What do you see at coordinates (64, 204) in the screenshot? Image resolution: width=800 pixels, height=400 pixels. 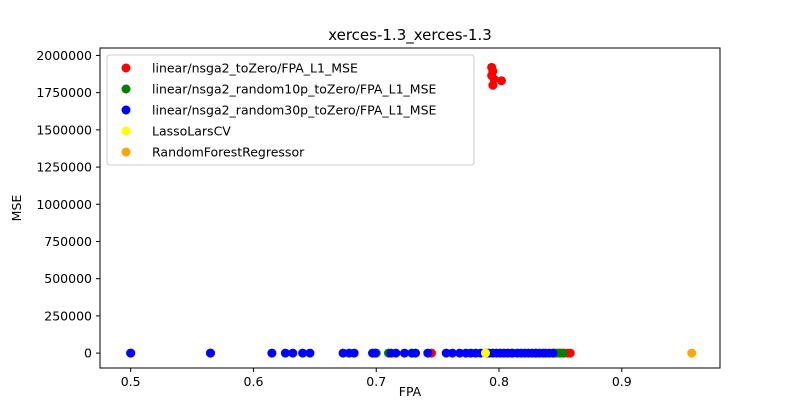 I see `y-tick-label: 1000000` at bounding box center [64, 204].